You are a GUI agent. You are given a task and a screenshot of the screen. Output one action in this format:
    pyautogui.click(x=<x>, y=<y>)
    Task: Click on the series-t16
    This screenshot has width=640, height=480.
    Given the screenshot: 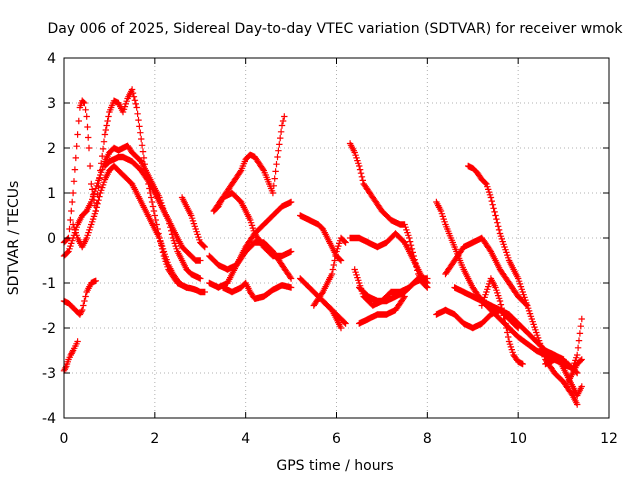 What is the action you would take?
    pyautogui.click(x=334, y=312)
    